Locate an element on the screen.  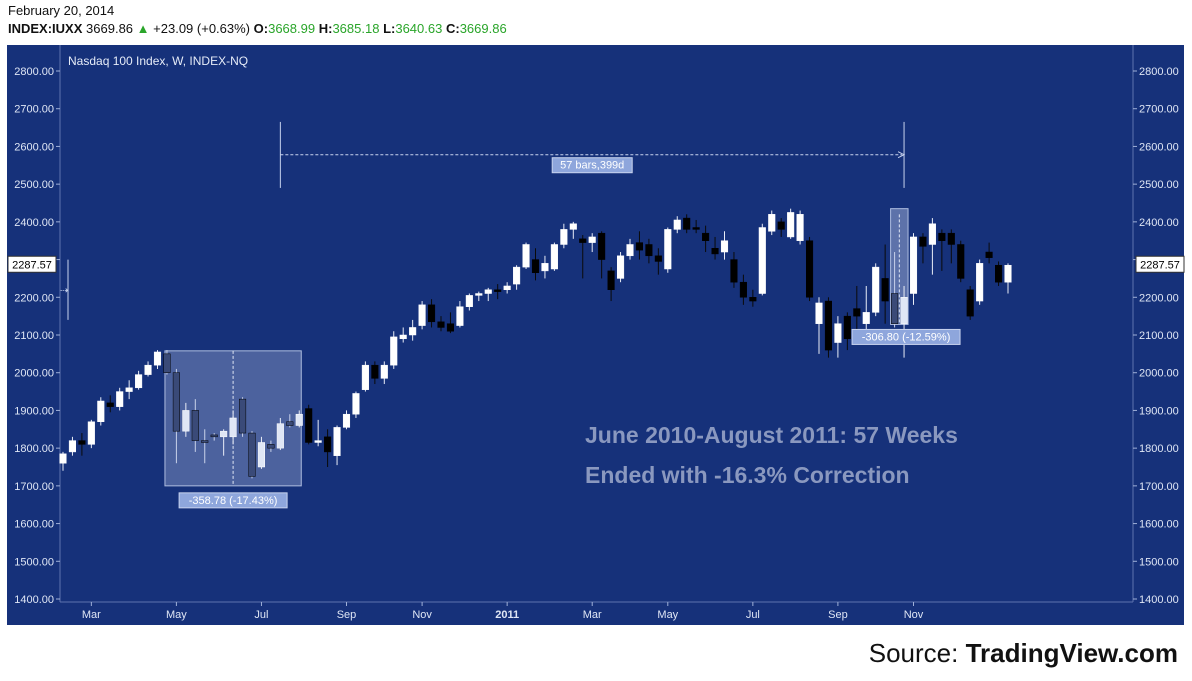
price-tag-right-label: 2287.57 is located at coordinates (1160, 265).